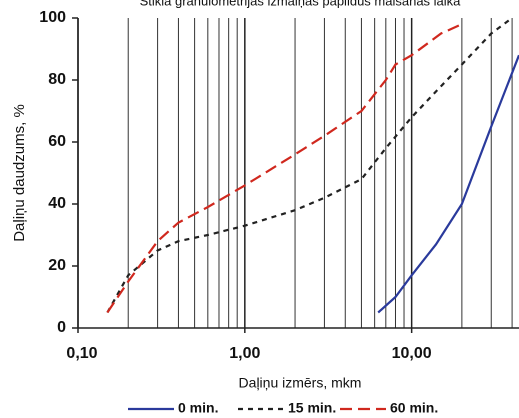 The image size is (519, 418). Describe the element at coordinates (414, 408) in the screenshot. I see `legend-label: 60 min.` at that location.